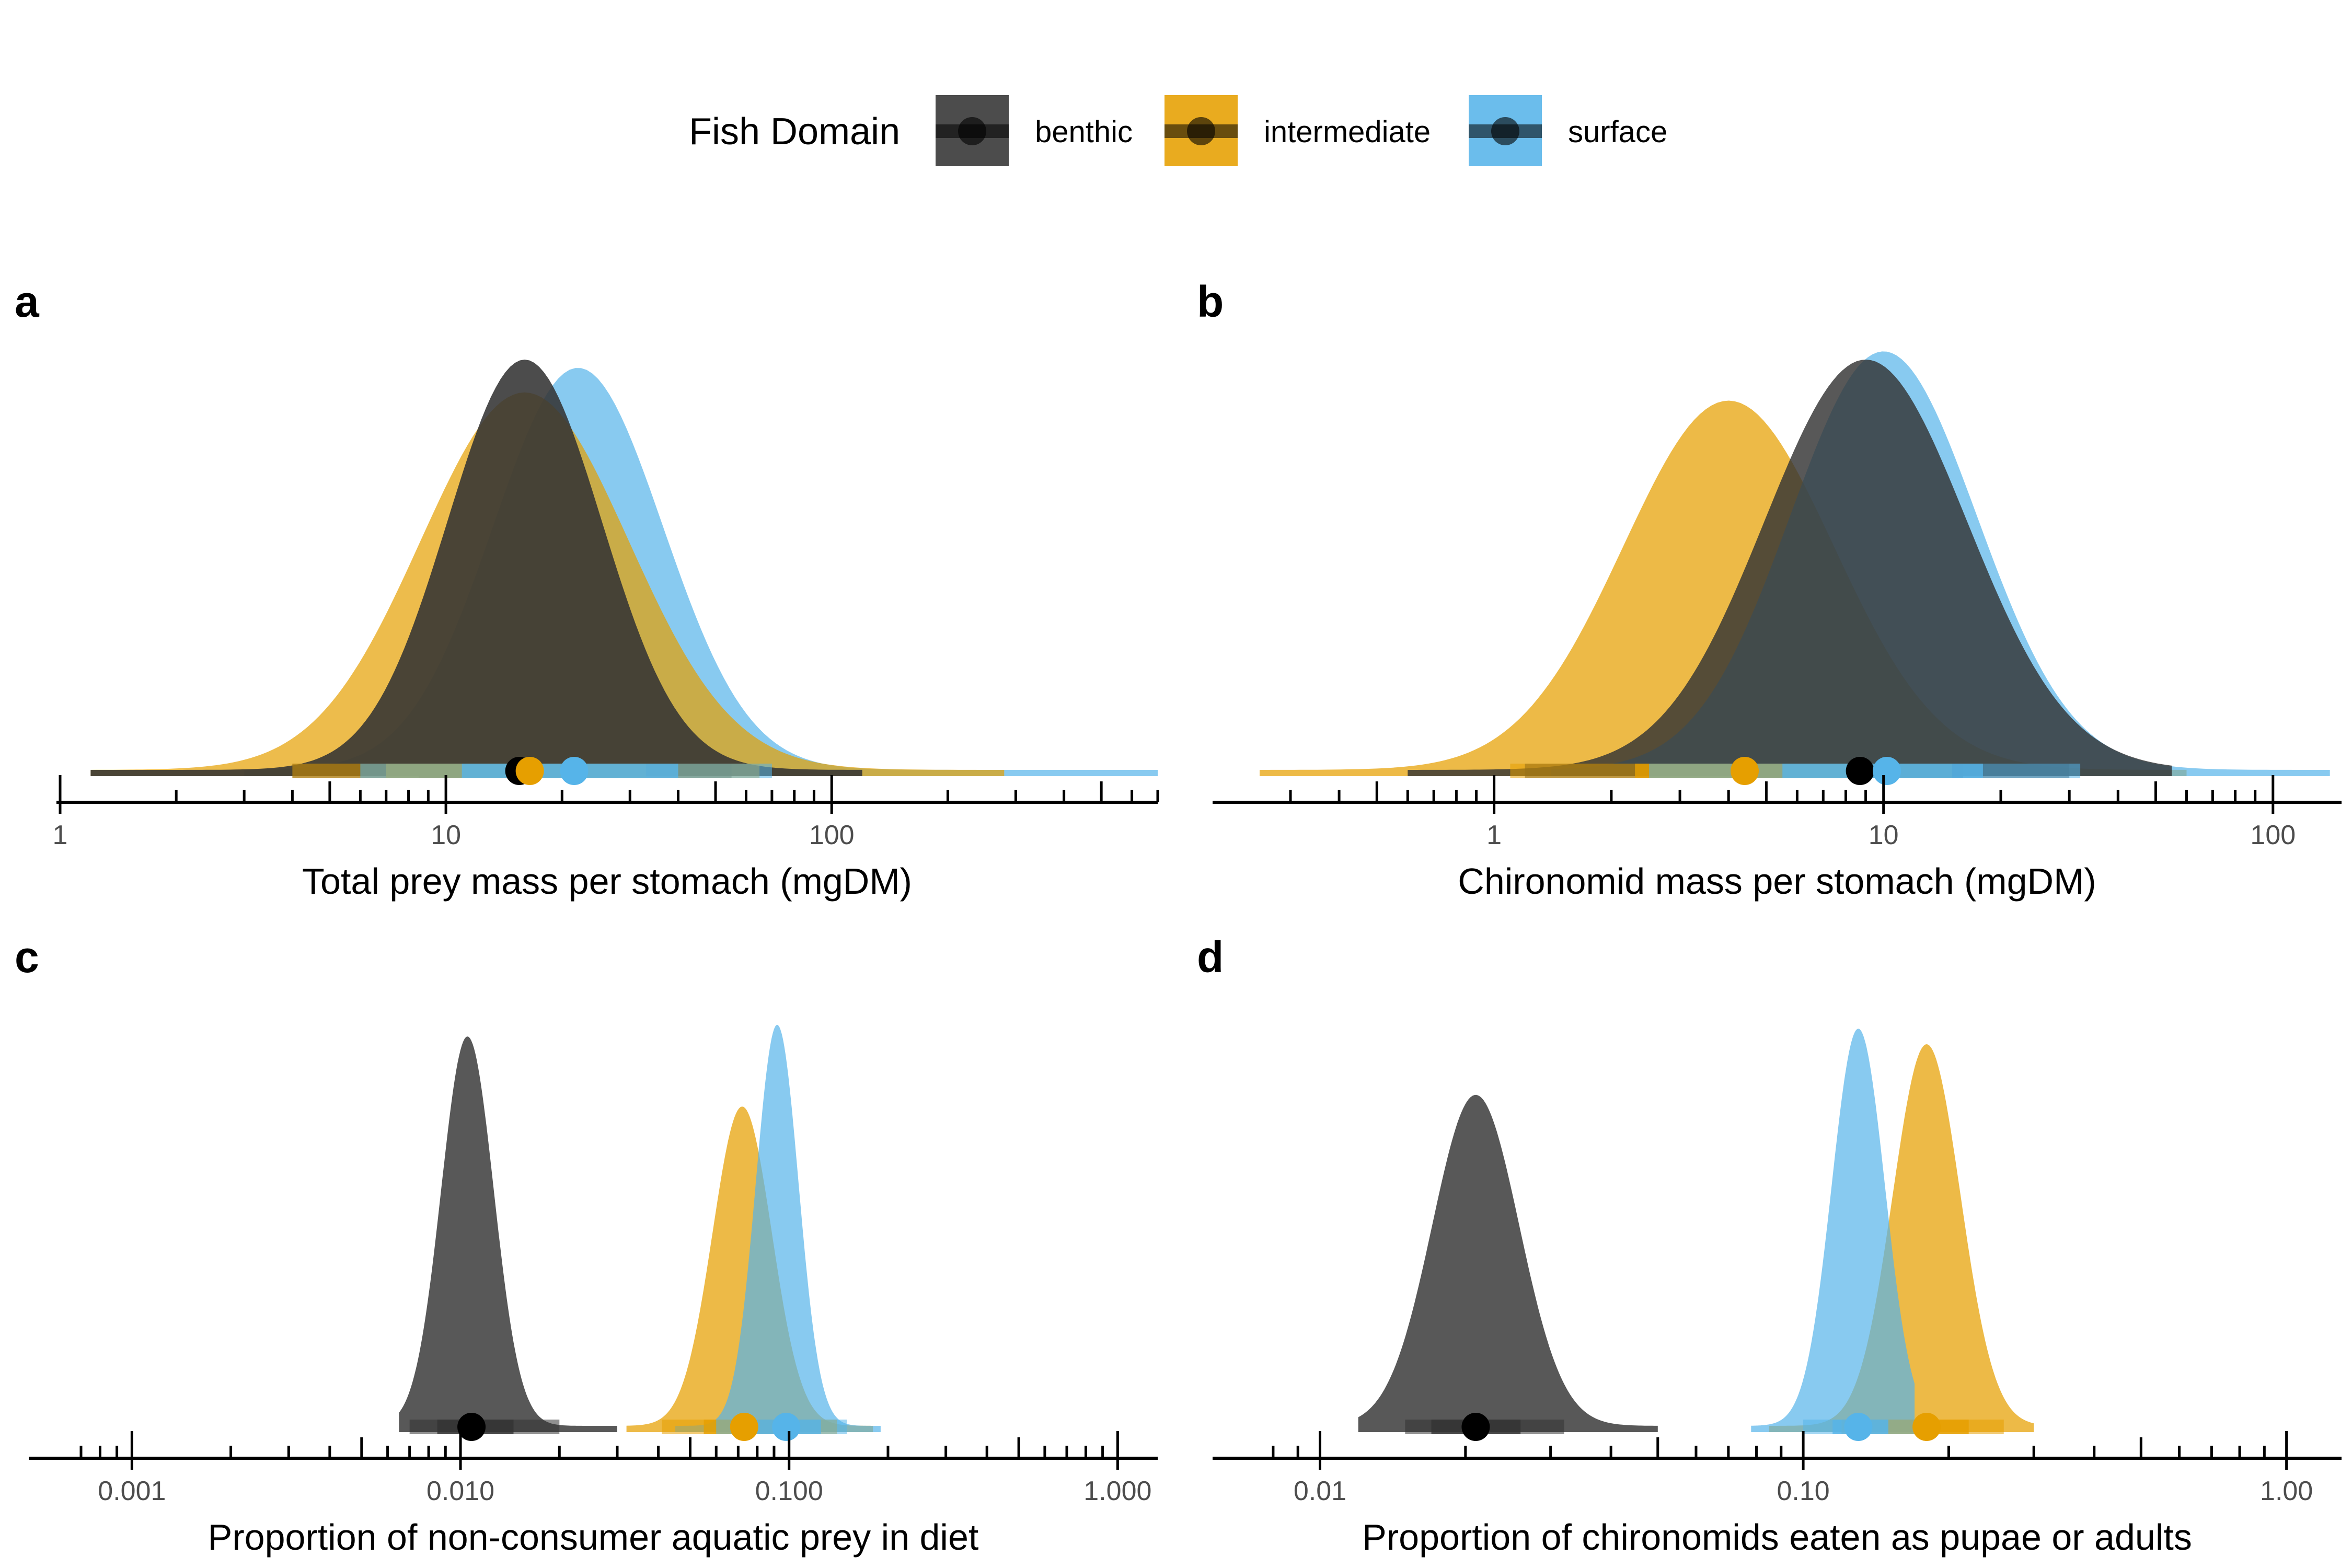  What do you see at coordinates (794, 132) in the screenshot?
I see `legend-title: Fish Domain` at bounding box center [794, 132].